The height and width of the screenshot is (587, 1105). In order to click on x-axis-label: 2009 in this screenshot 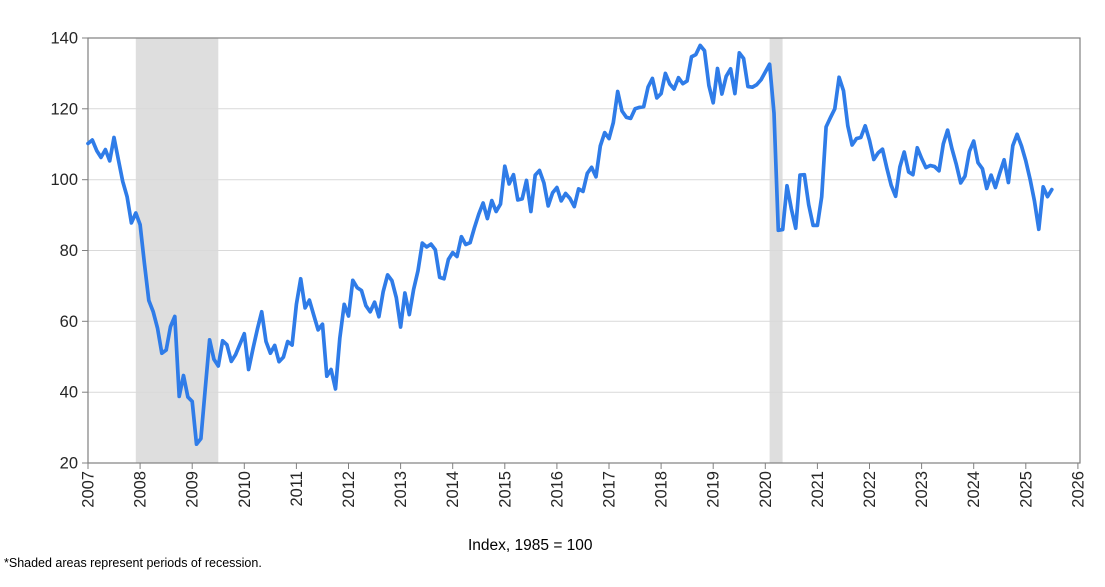, I will do `click(193, 489)`.